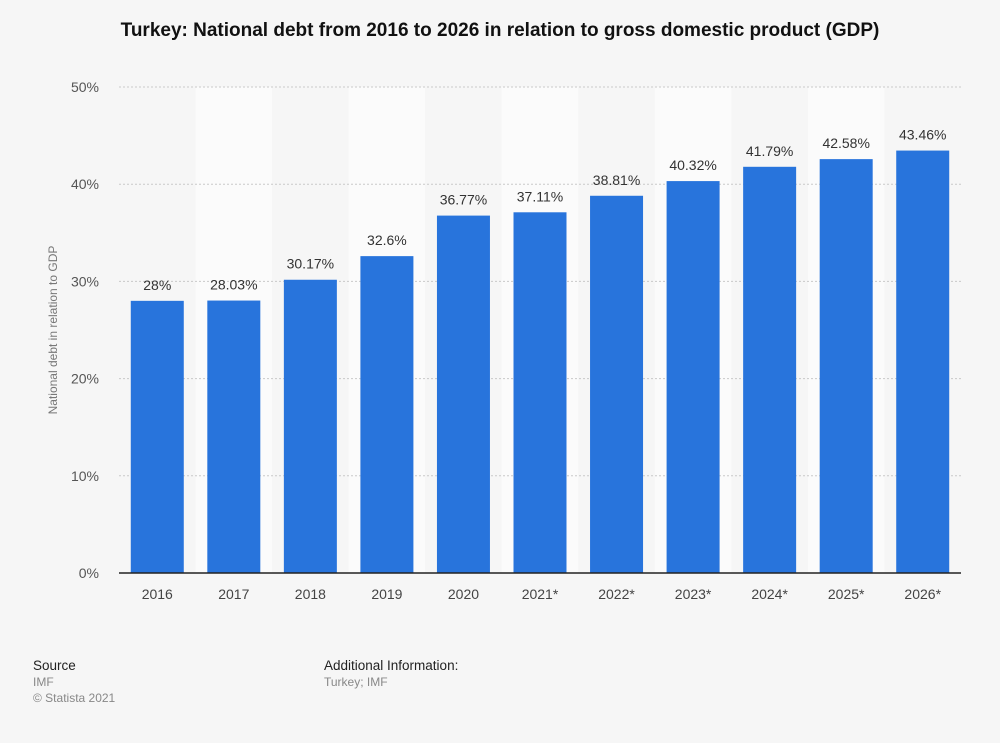  What do you see at coordinates (463, 594) in the screenshot?
I see `x-tick-label: 2020` at bounding box center [463, 594].